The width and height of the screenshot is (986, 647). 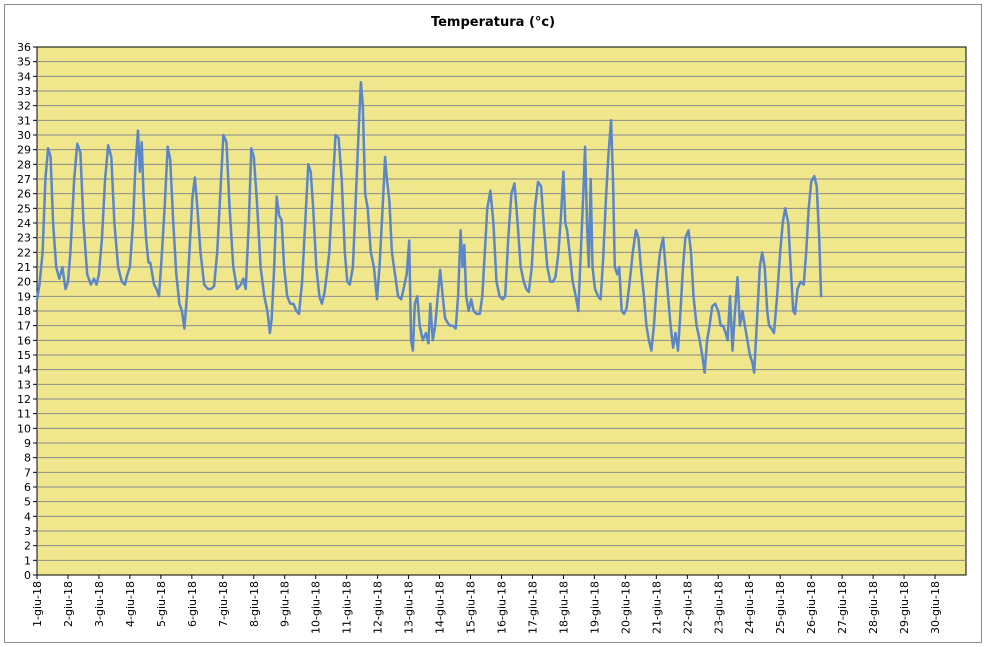 What do you see at coordinates (842, 607) in the screenshot?
I see `x-tick-label-27: 27-giu-18` at bounding box center [842, 607].